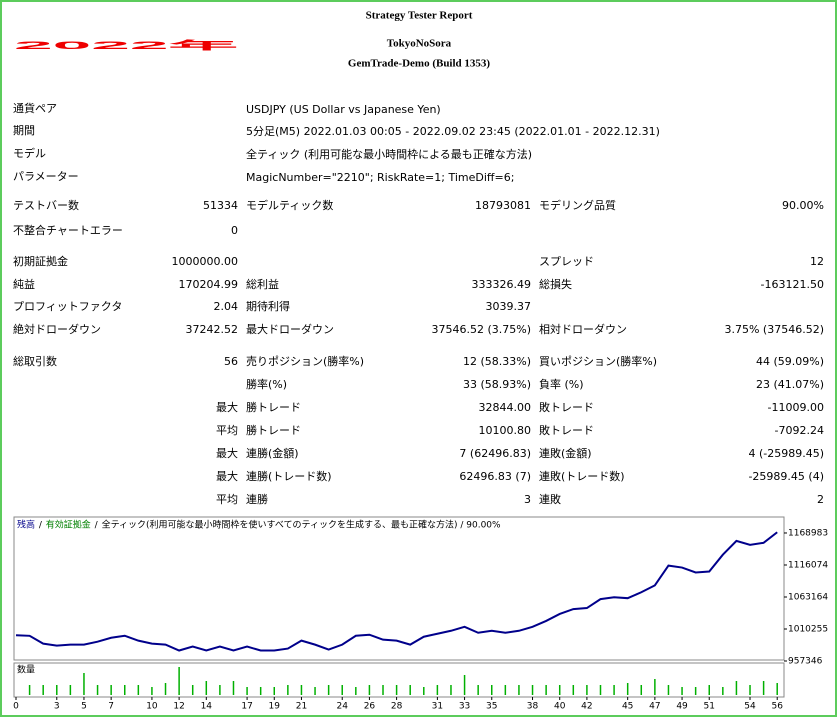 The height and width of the screenshot is (717, 837). What do you see at coordinates (26, 525) in the screenshot?
I see `legend-entry: 残高` at bounding box center [26, 525].